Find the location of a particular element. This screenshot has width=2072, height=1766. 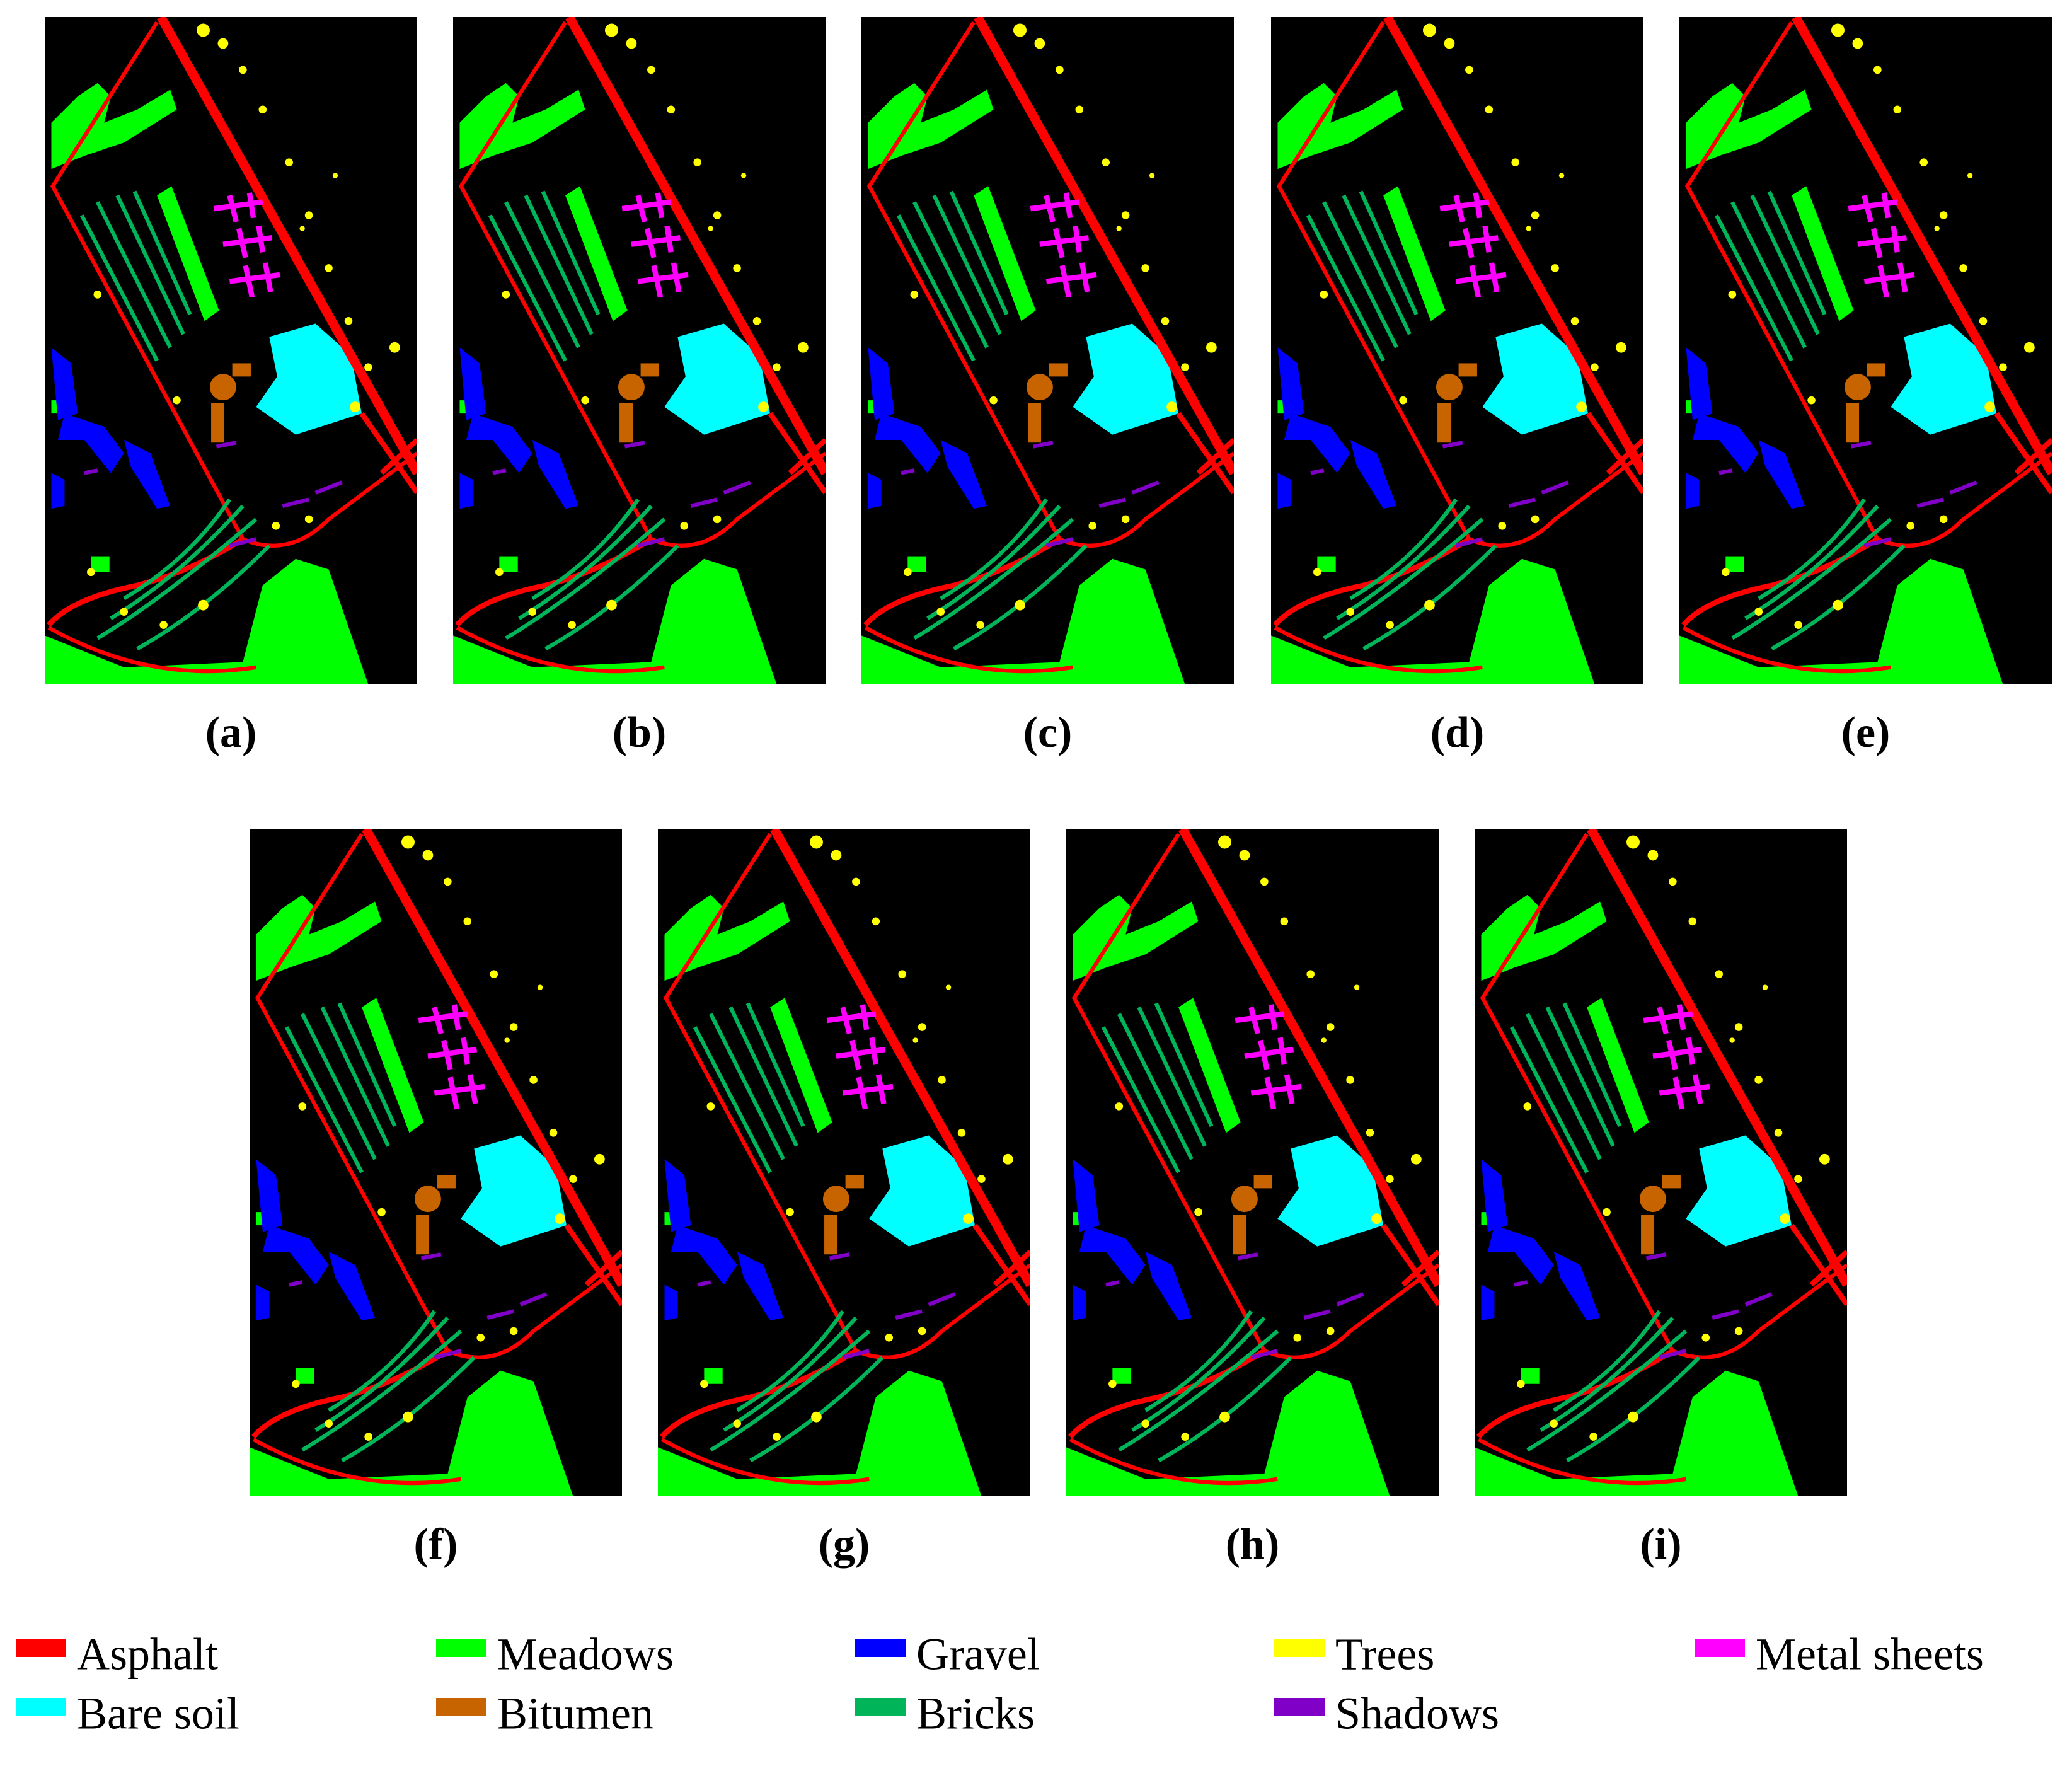

panel-label: (b) is located at coordinates (640, 733).